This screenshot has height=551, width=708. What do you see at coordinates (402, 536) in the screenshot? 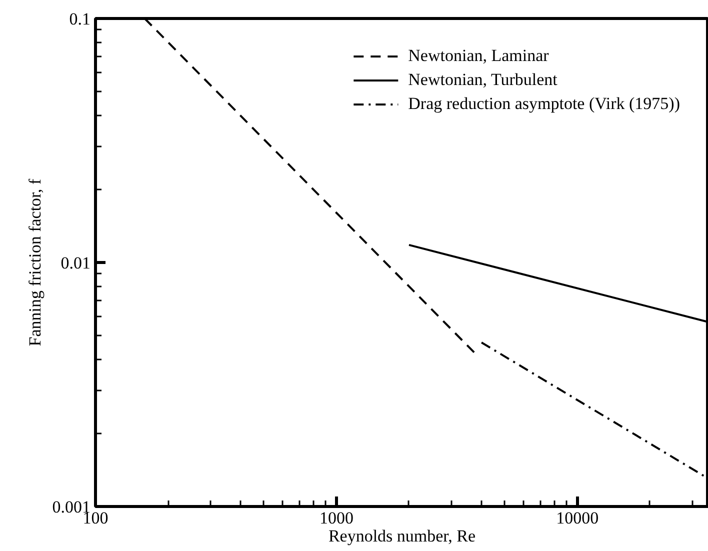
I see `x-axis-title: Reynolds number, Re` at bounding box center [402, 536].